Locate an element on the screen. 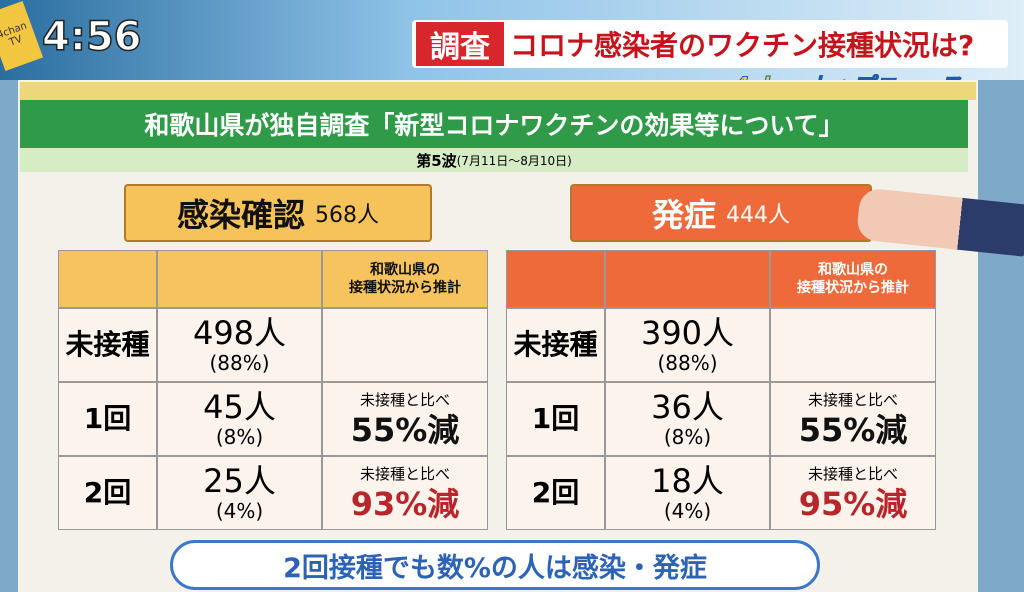 The image size is (1024, 592). panel-total: 568人 is located at coordinates (347, 215).